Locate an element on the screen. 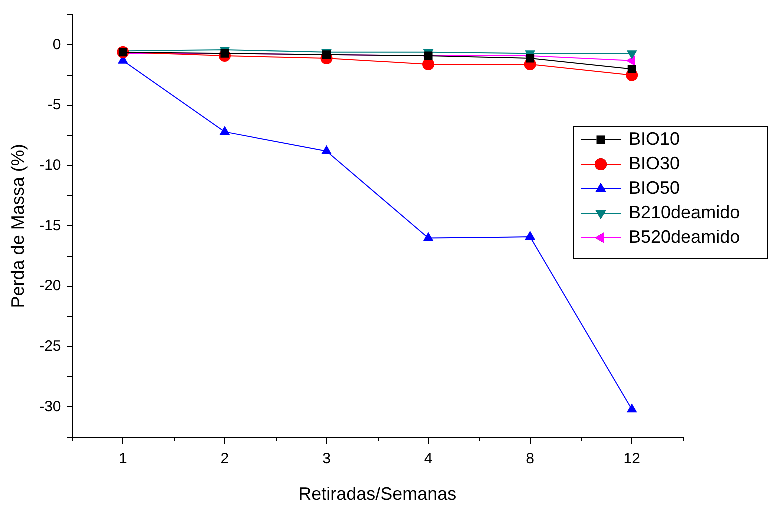 Image resolution: width=771 pixels, height=514 pixels. y-axis-title: Perda de Massa (%) is located at coordinates (18, 226).